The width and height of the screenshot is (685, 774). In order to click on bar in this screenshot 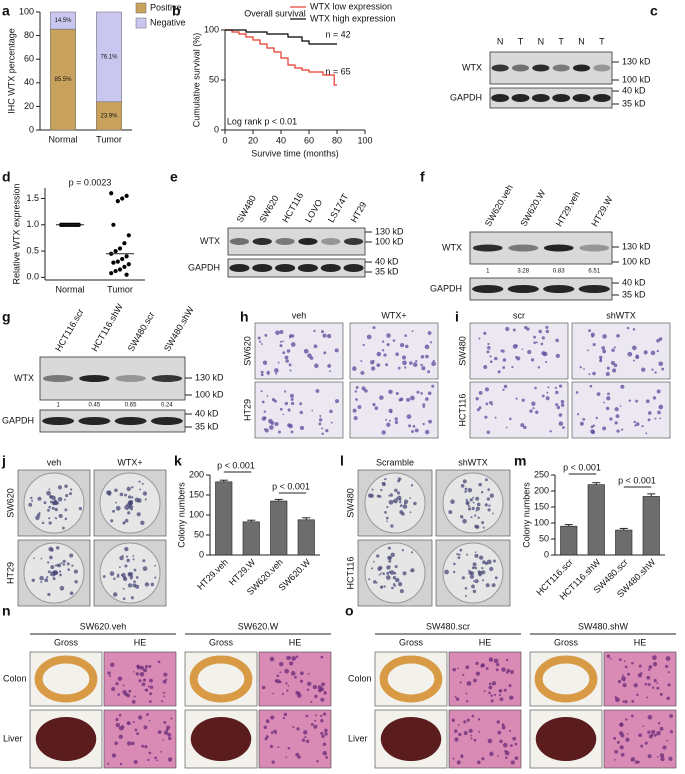, I will do `click(224, 518)`.